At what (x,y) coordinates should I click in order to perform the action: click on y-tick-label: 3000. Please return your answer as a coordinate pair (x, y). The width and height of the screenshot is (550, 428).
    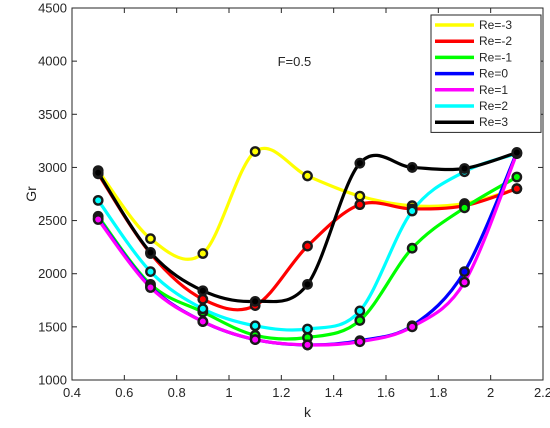
    Looking at the image, I should click on (52, 167).